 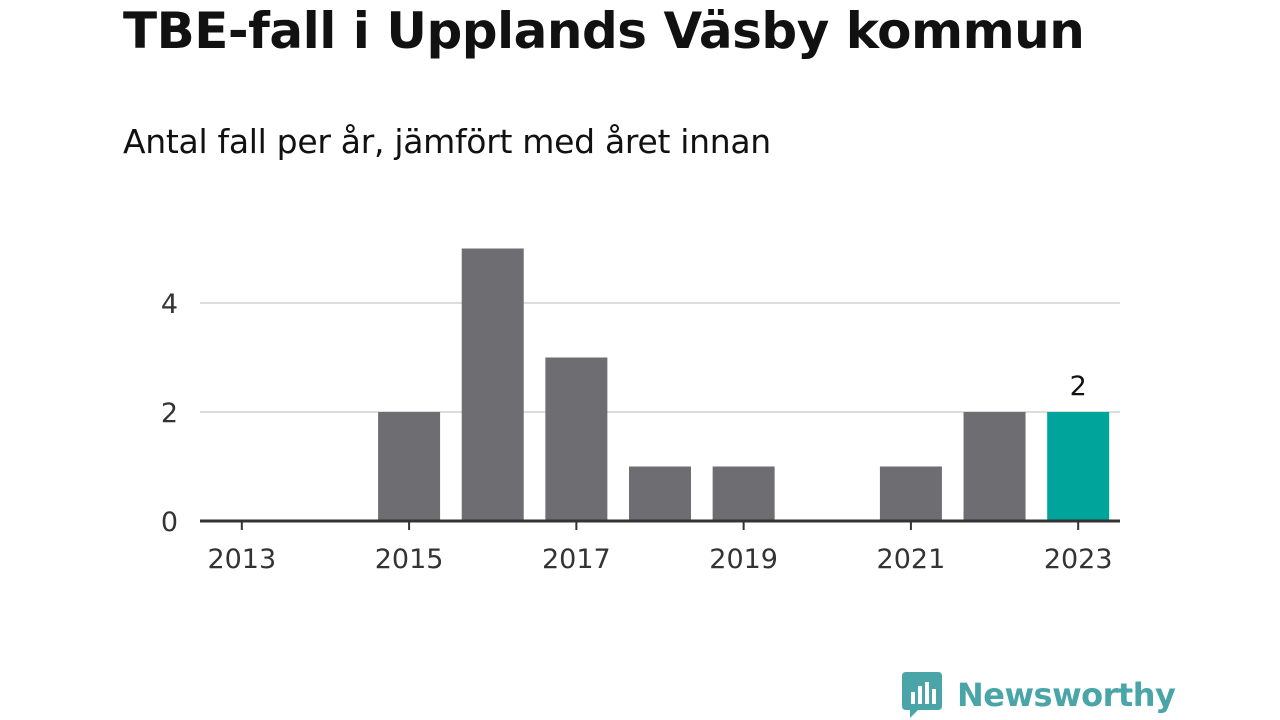 I want to click on x-tick-label-2013: 2013, so click(x=241, y=559).